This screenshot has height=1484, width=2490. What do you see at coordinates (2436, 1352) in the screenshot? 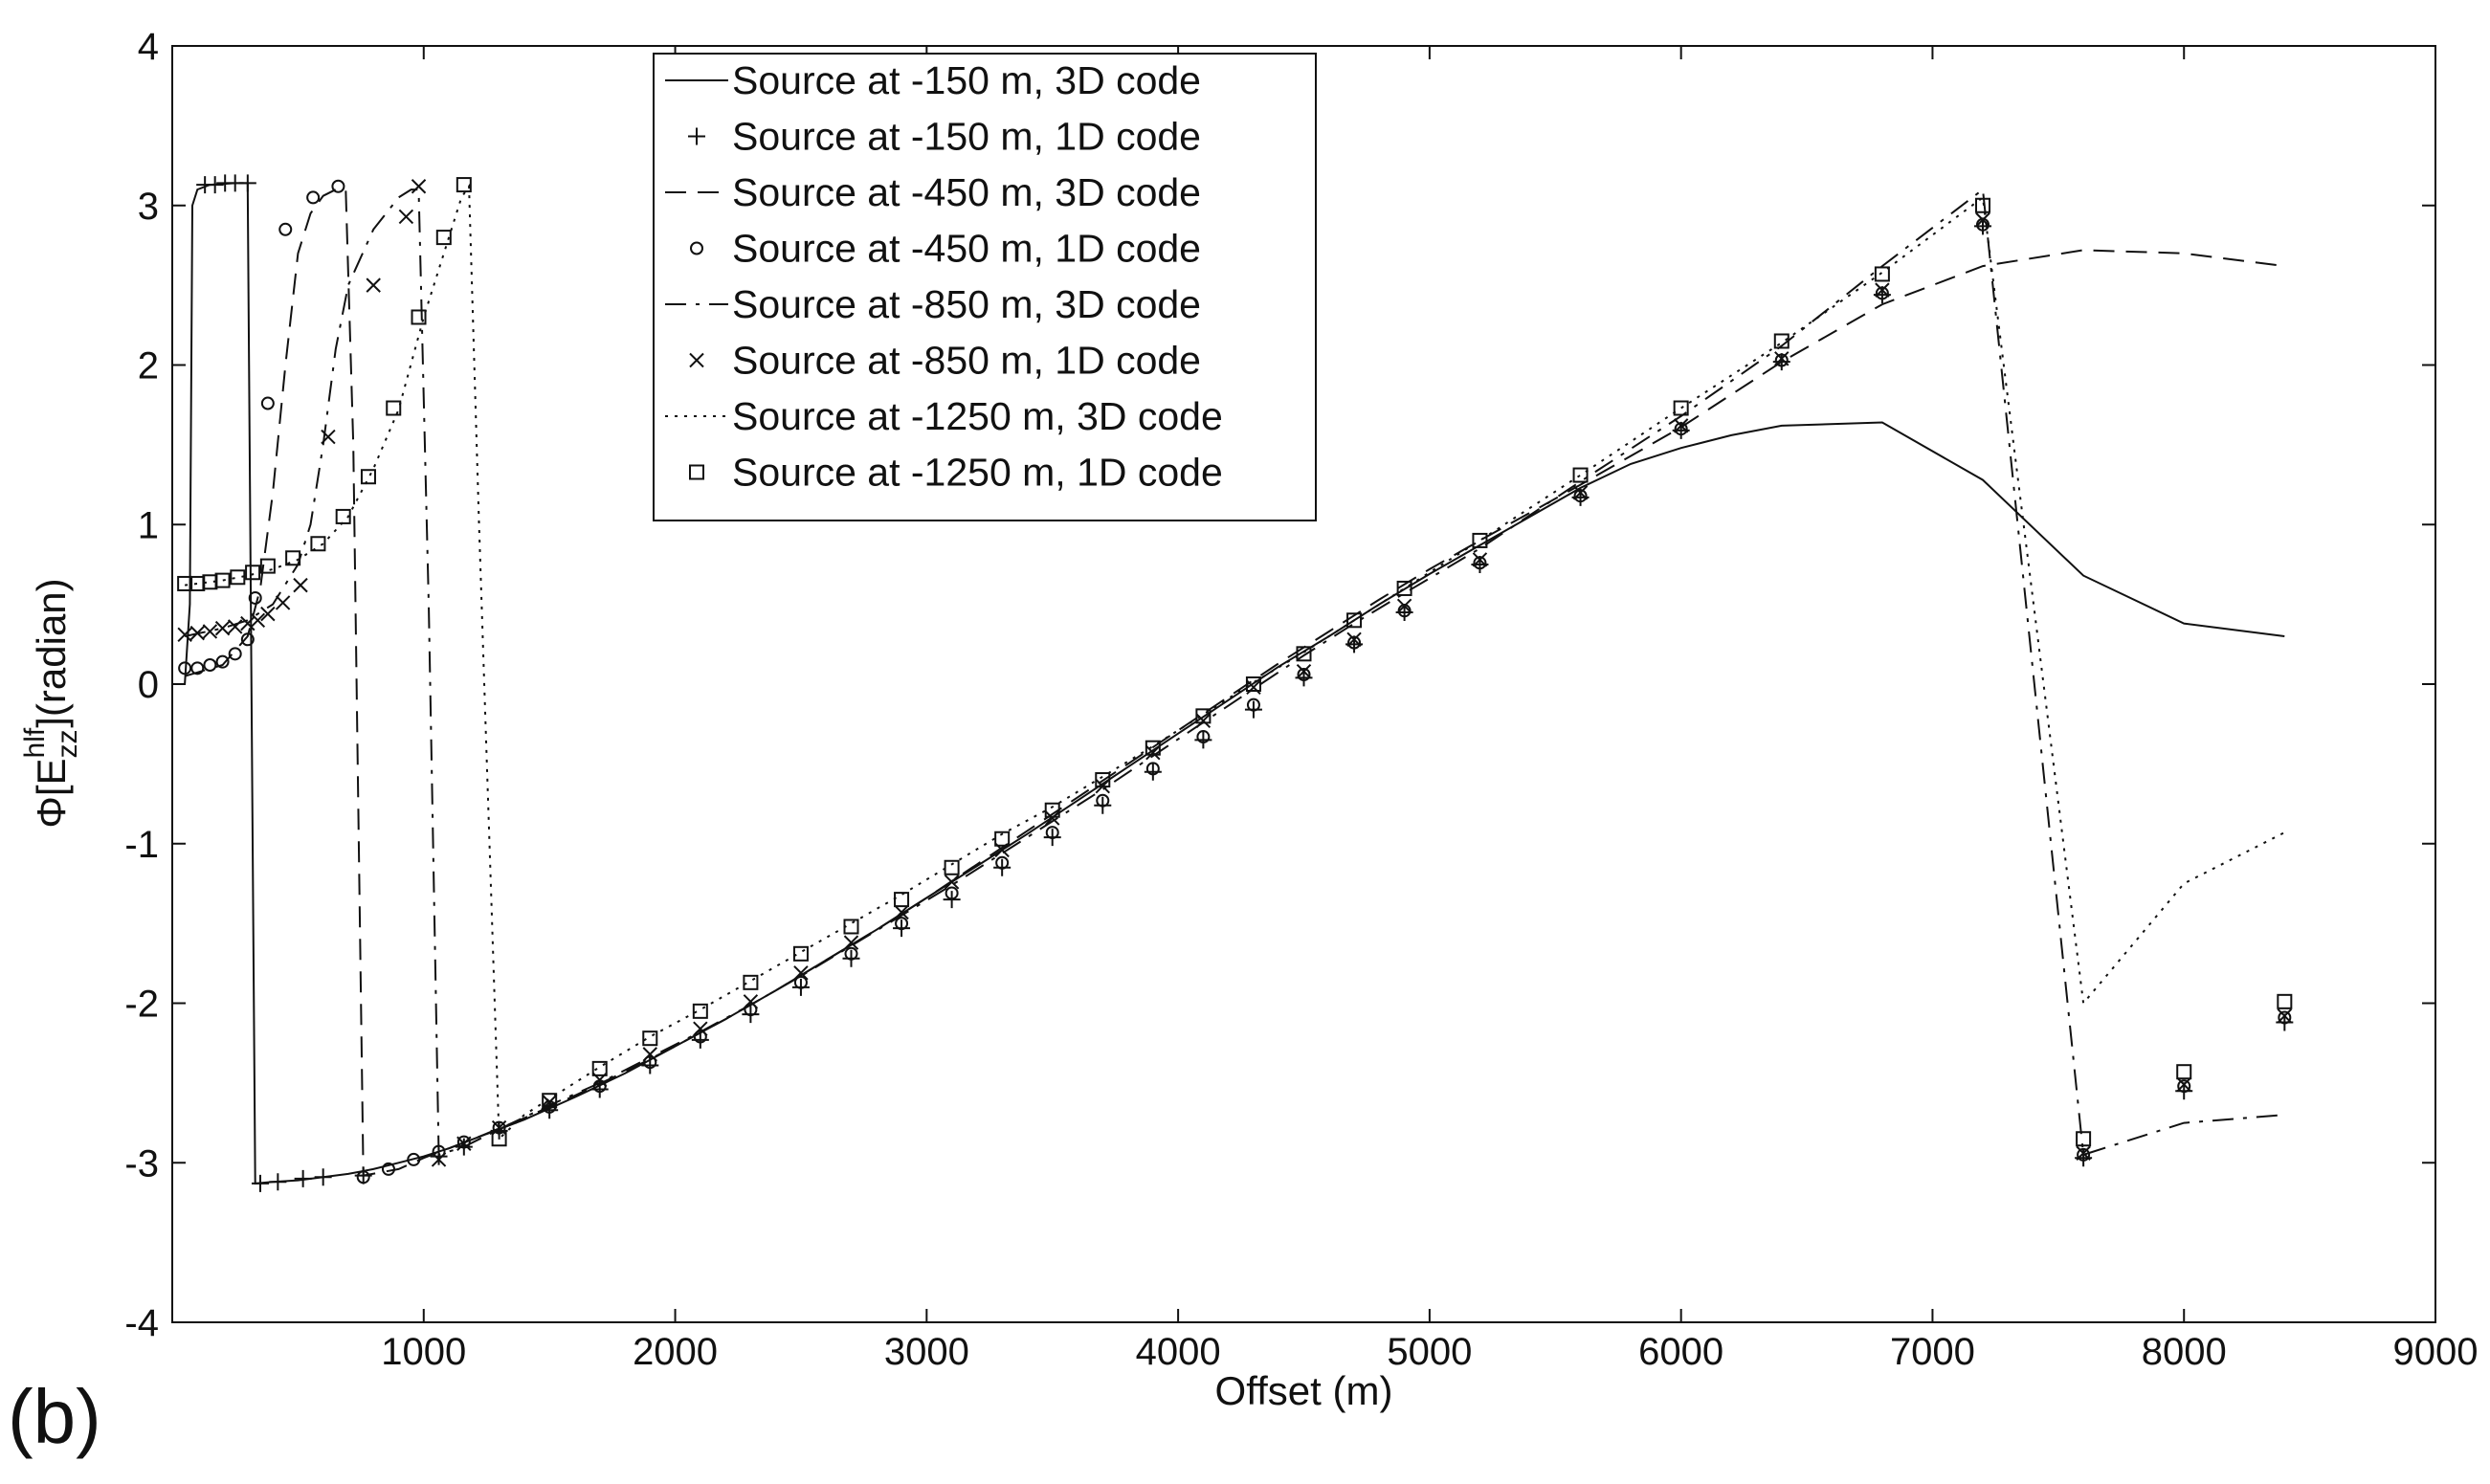
I see `x-tick-label: 9000` at bounding box center [2436, 1352].